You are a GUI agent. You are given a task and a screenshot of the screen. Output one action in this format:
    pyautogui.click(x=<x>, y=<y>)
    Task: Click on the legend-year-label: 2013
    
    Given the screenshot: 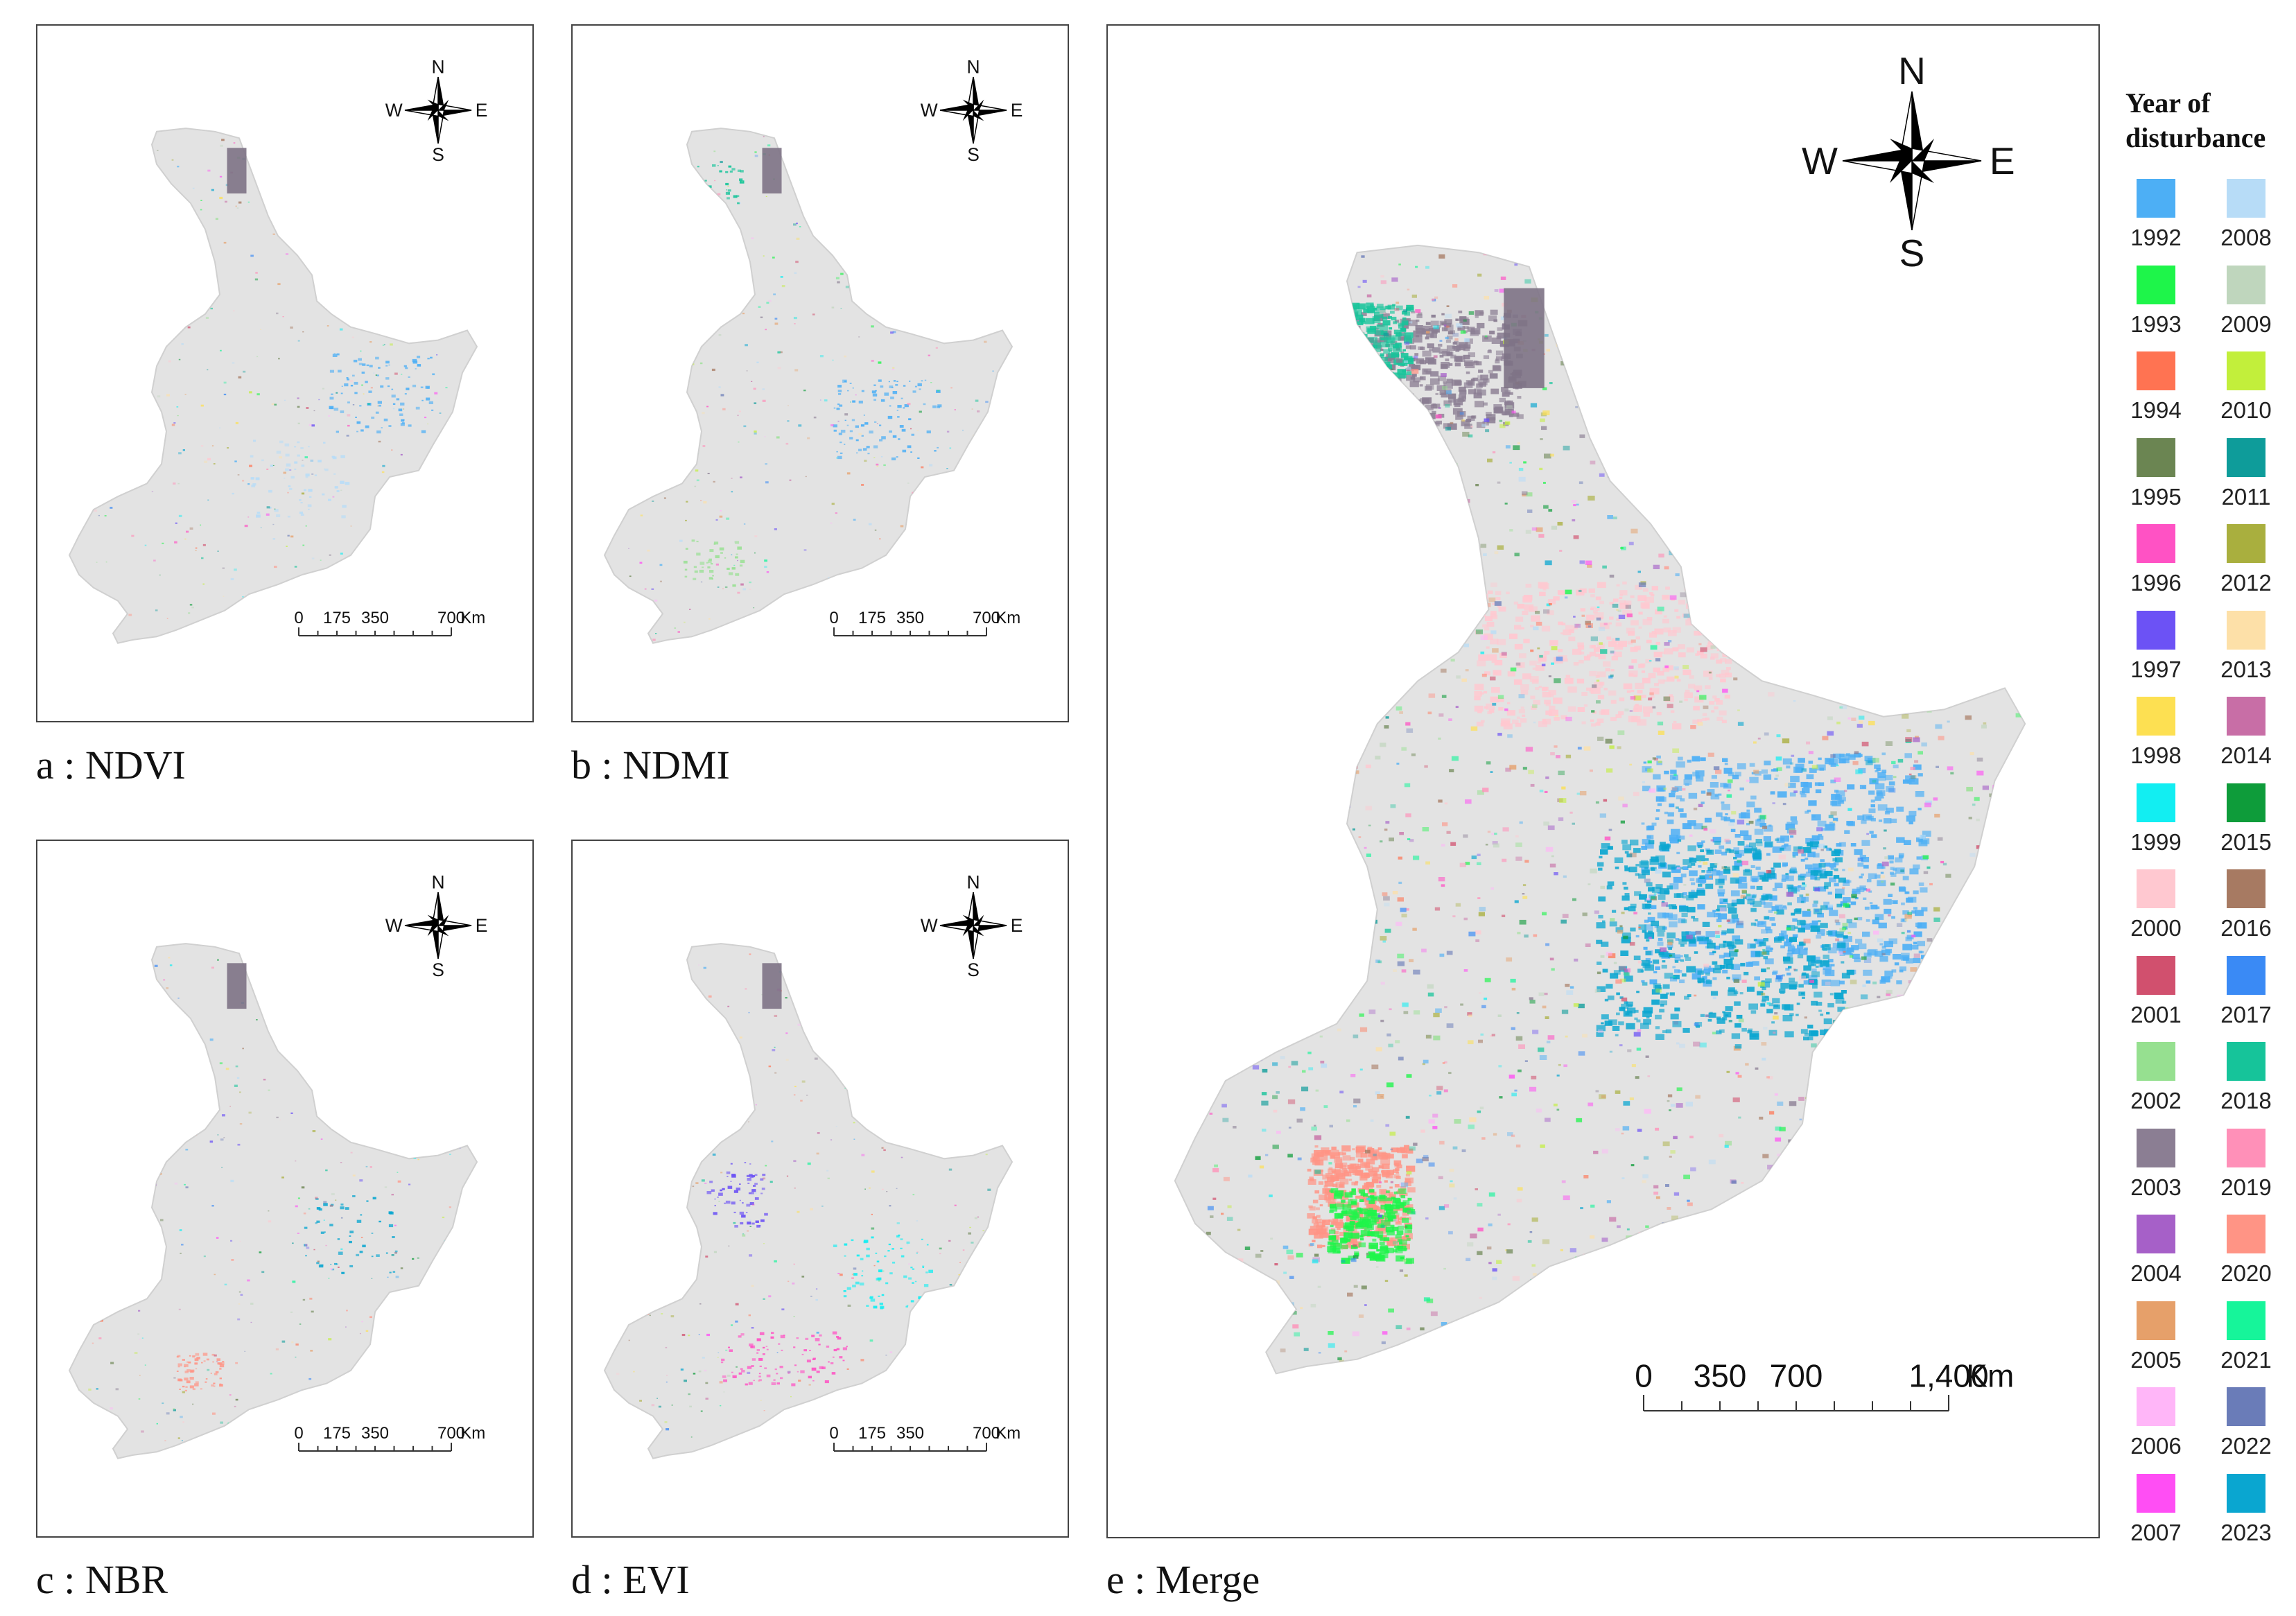 What is the action you would take?
    pyautogui.click(x=2246, y=669)
    